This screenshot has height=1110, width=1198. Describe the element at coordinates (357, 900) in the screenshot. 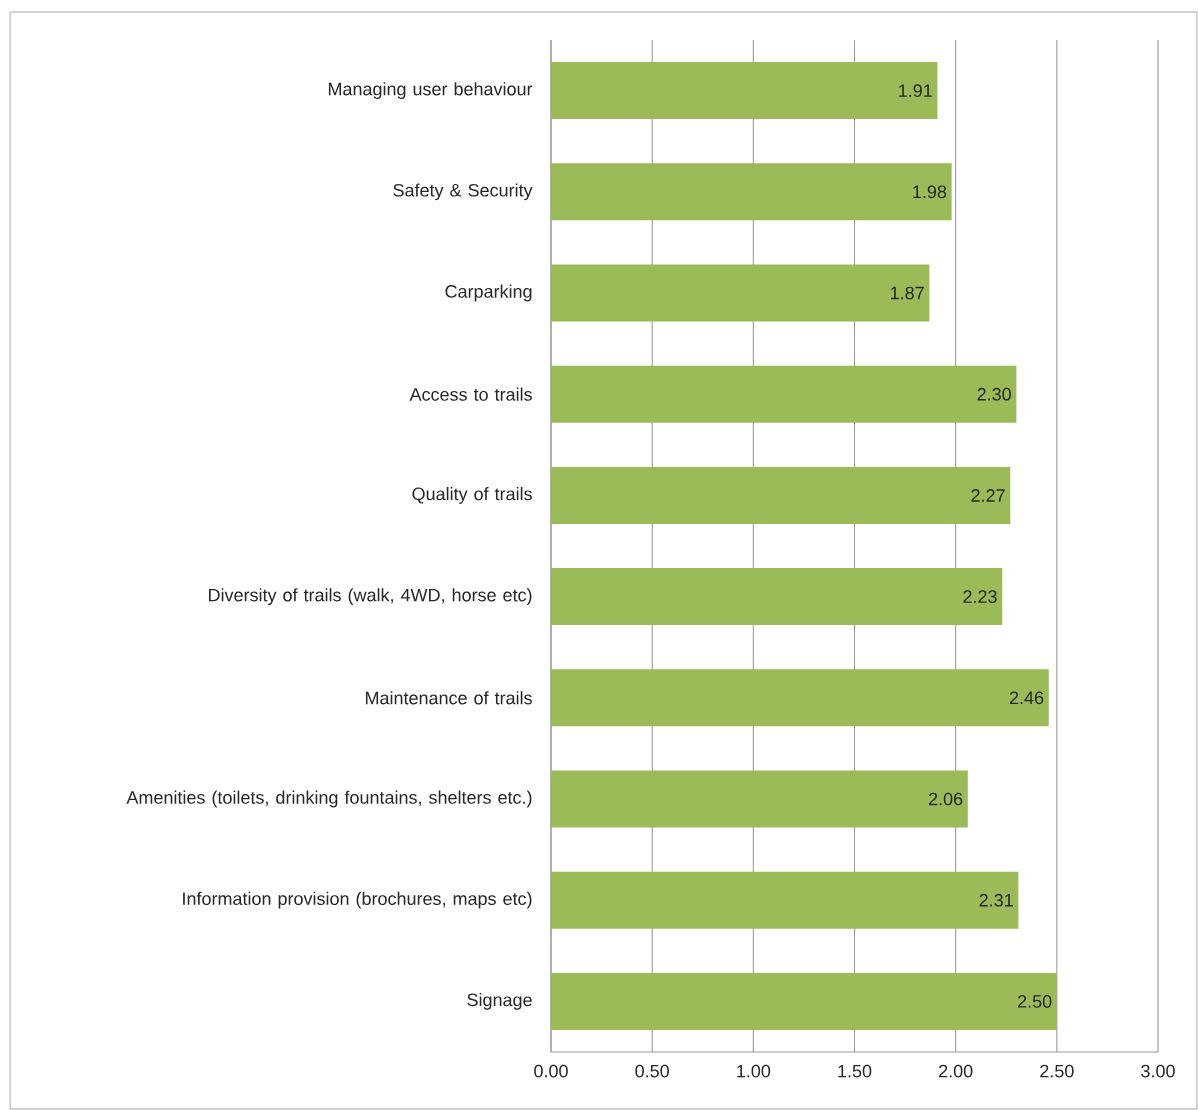

I see `y-tick-label: Information provision (brochures, maps etc)` at that location.